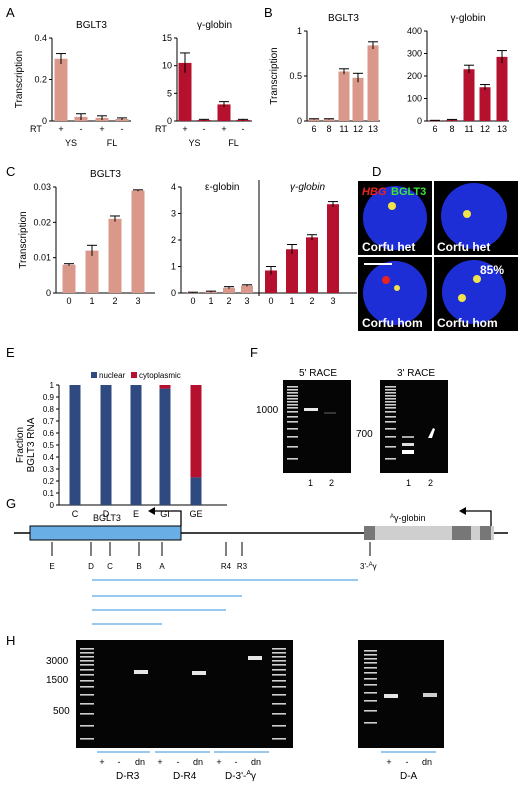  What do you see at coordinates (128, 776) in the screenshot?
I see `h-group-label: D-R3` at bounding box center [128, 776].